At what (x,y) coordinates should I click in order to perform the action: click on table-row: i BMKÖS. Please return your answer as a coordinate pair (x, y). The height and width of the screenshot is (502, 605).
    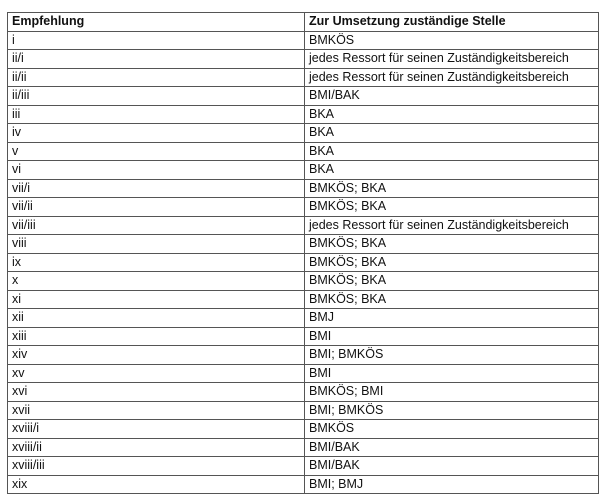
    Looking at the image, I should click on (303, 40).